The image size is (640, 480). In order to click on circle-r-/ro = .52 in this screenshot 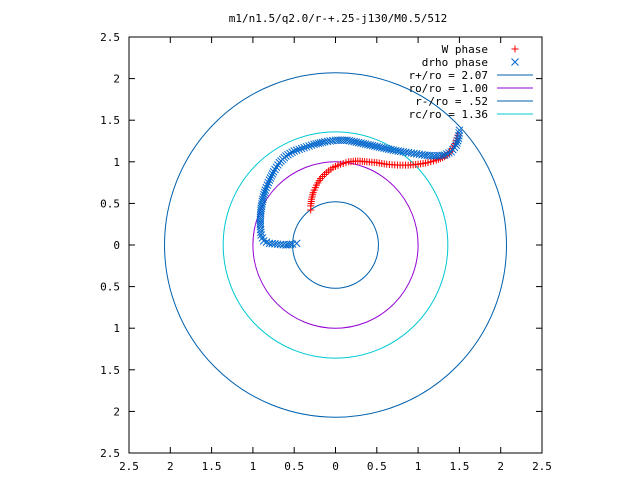, I will do `click(335, 245)`.